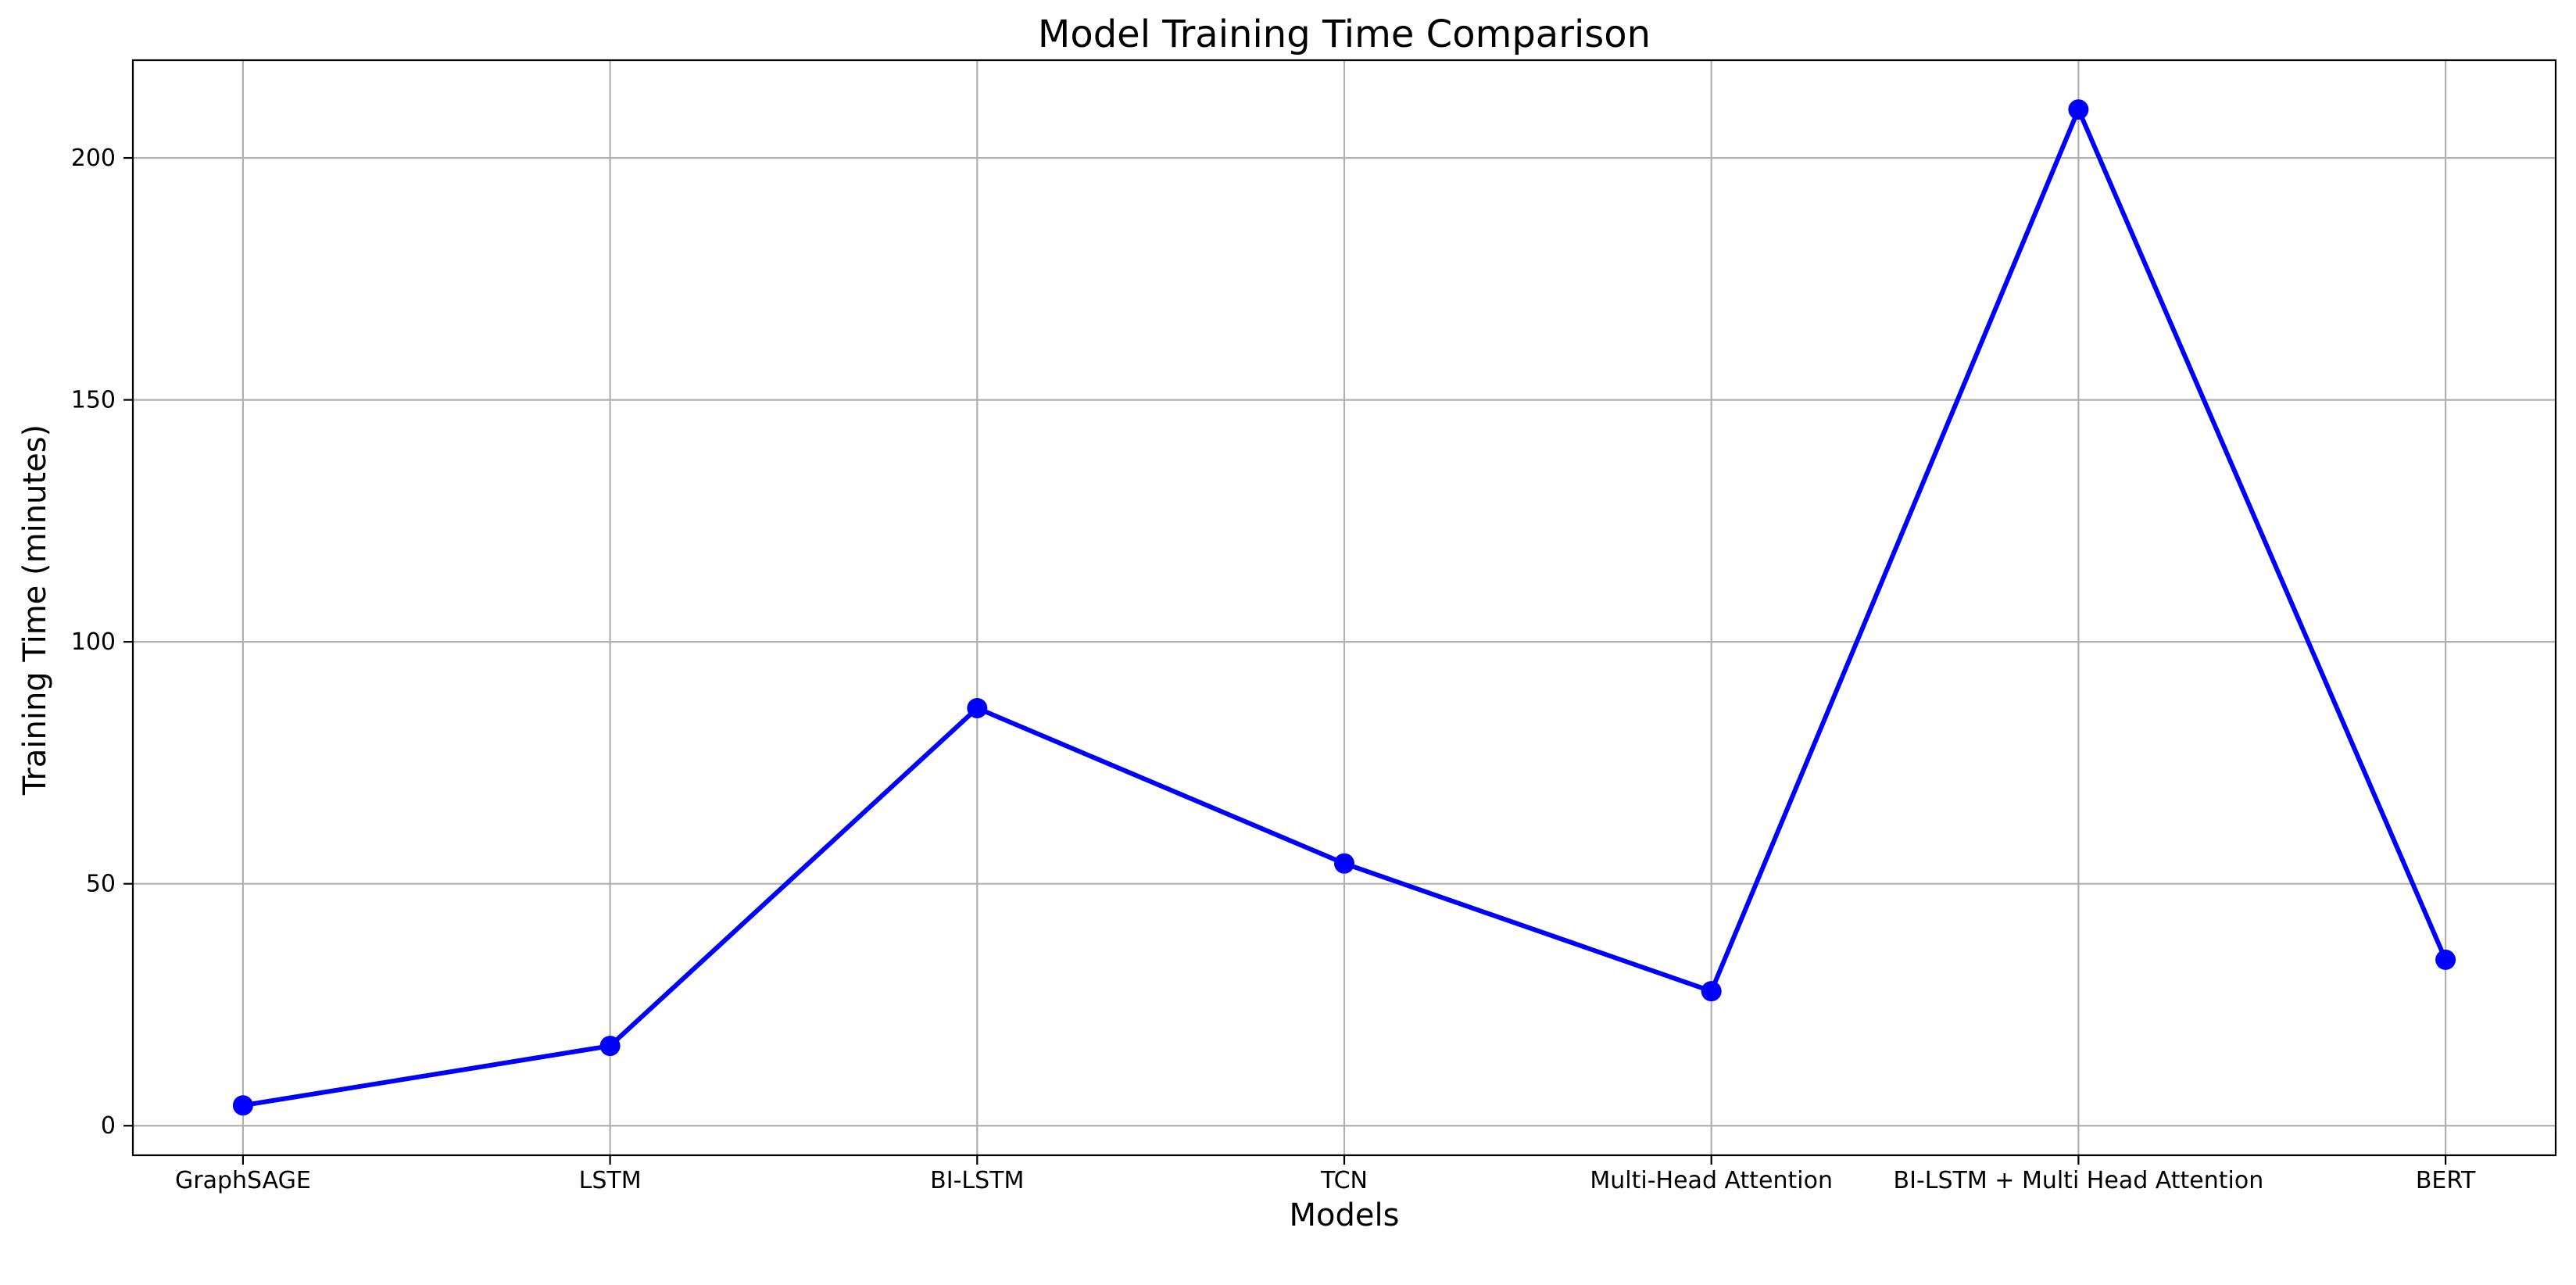 Image resolution: width=2576 pixels, height=1285 pixels. I want to click on y-tick-label: 200, so click(93, 158).